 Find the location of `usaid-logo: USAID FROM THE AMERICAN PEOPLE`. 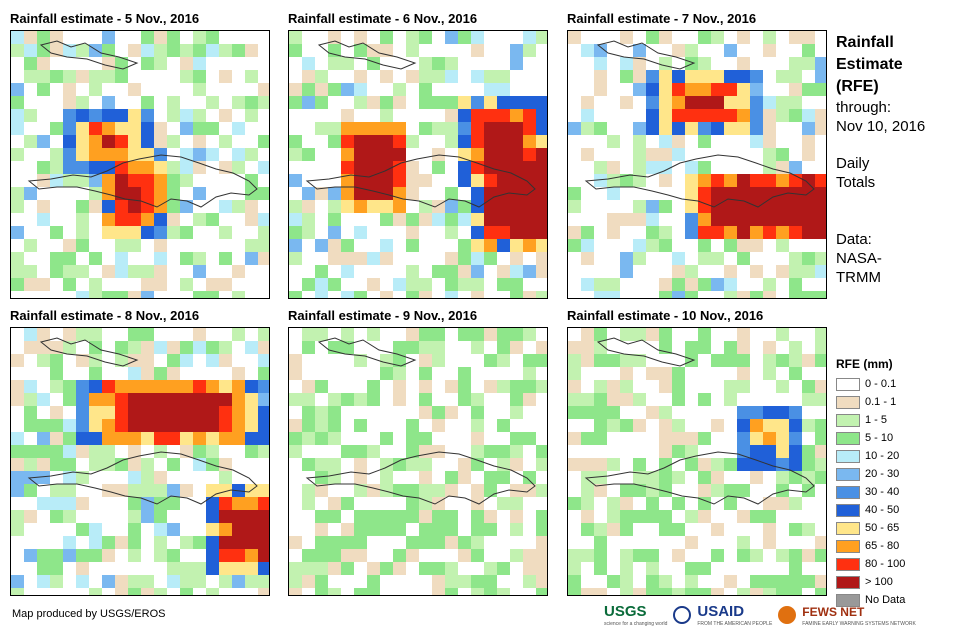

usaid-logo: USAID FROM THE AMERICAN PEOPLE is located at coordinates (734, 615).